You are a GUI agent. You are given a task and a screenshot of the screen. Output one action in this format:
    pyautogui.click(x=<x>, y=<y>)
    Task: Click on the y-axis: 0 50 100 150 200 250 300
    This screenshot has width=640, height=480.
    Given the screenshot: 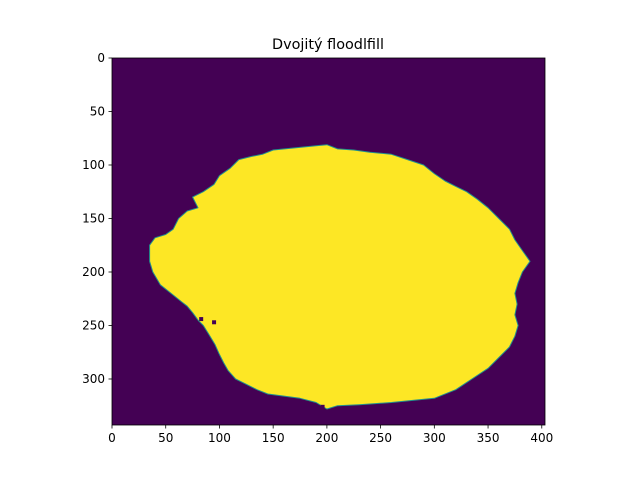 What is the action you would take?
    pyautogui.click(x=97, y=218)
    